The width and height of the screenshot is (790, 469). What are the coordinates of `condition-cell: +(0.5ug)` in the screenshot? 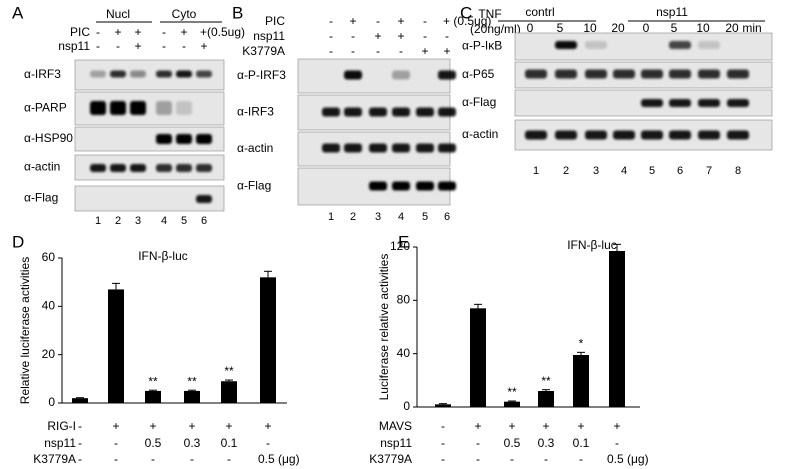 It's located at (222, 32).